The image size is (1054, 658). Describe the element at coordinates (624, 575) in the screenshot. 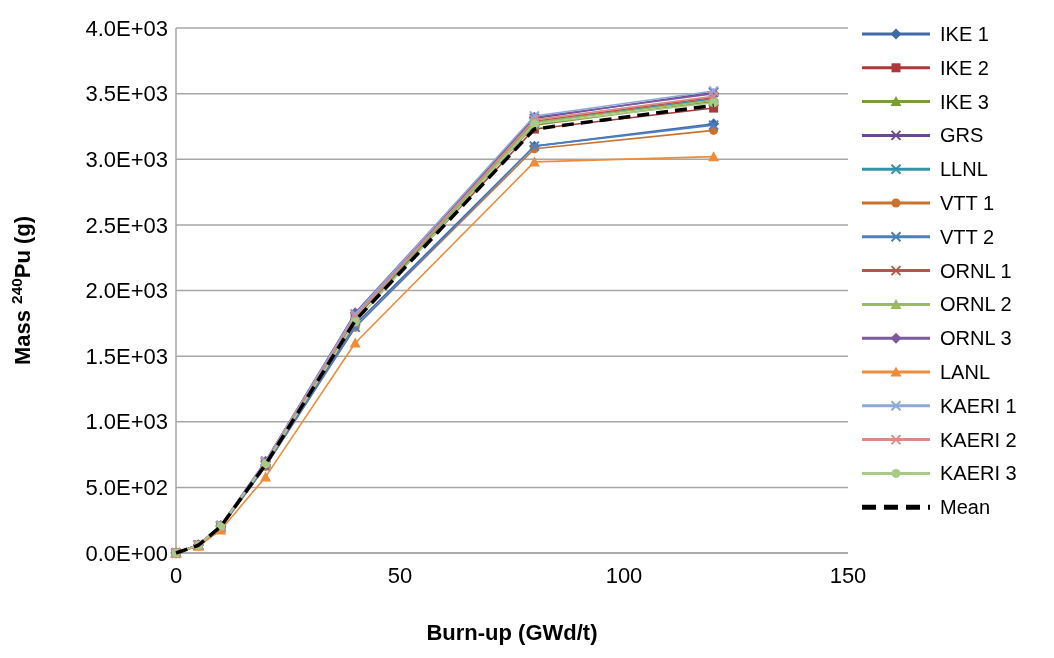

I see `x-tick-label: 100` at that location.